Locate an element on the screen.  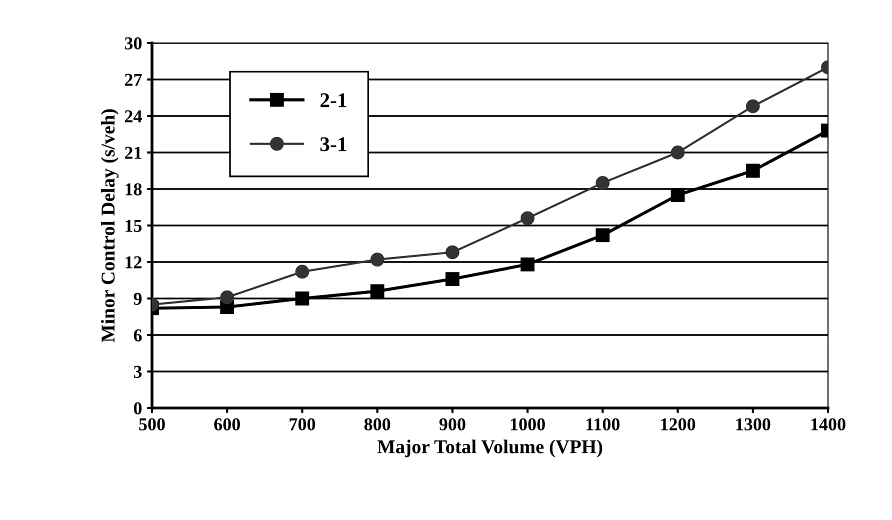
x-tick-label: 1100 is located at coordinates (603, 424).